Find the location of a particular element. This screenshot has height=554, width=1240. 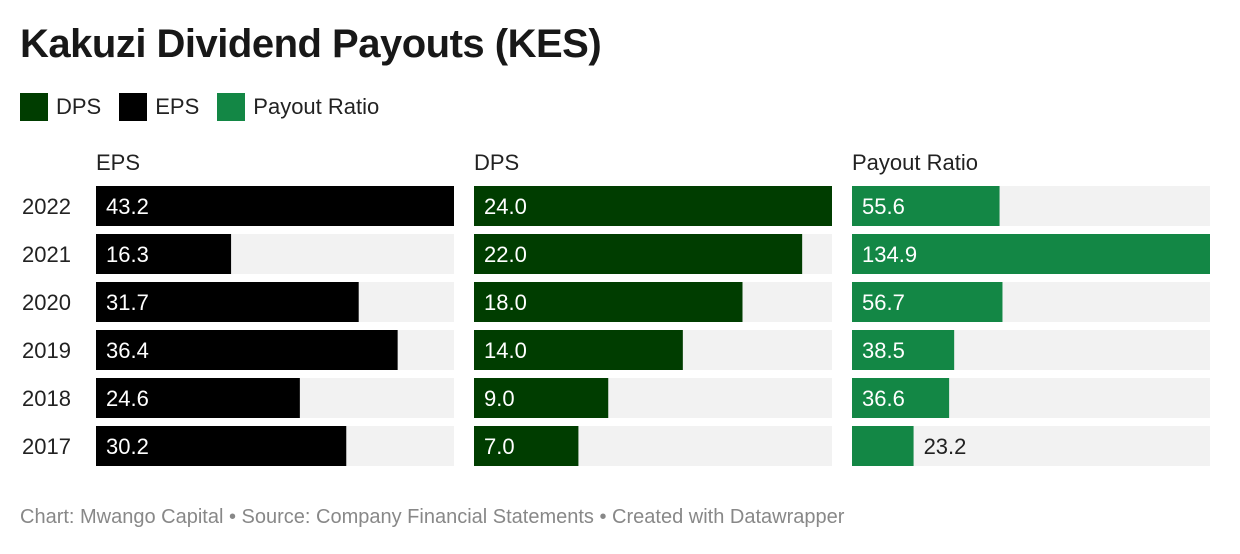

value-label-eps-2017: 30.2 is located at coordinates (127, 446).